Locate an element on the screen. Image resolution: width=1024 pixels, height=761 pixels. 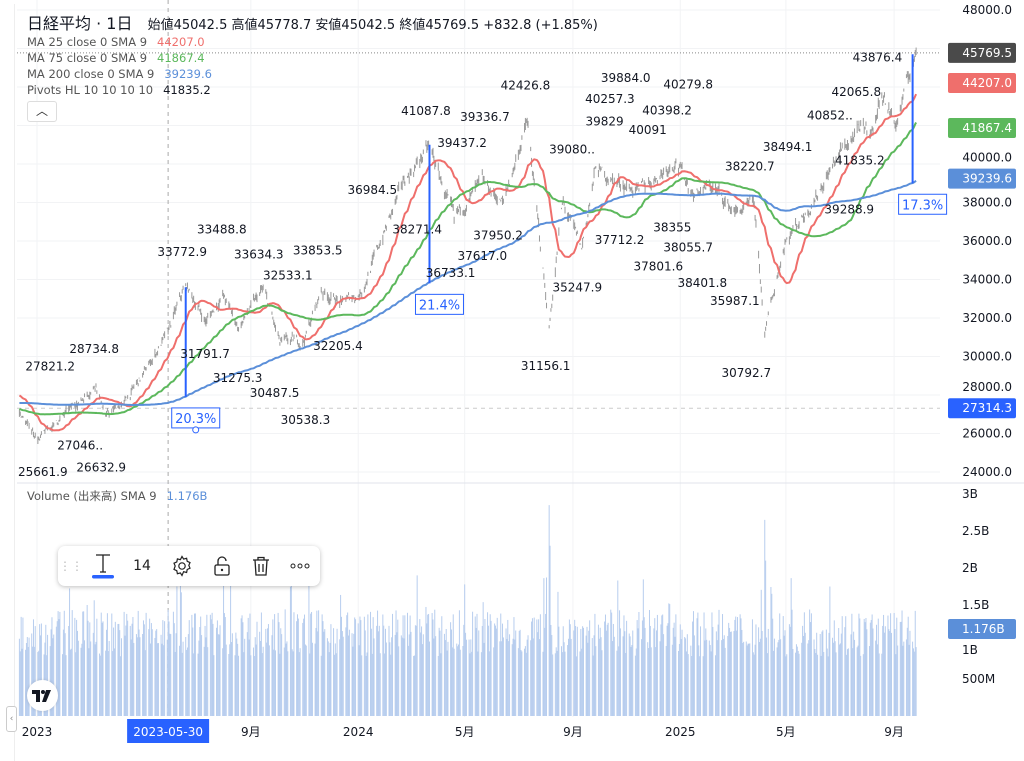
measure-handle is located at coordinates (196, 430).